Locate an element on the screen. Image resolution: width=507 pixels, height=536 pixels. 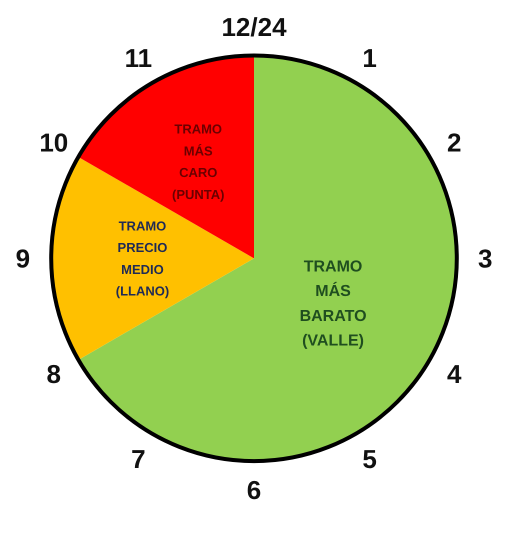
text: 5 is located at coordinates (369, 459).